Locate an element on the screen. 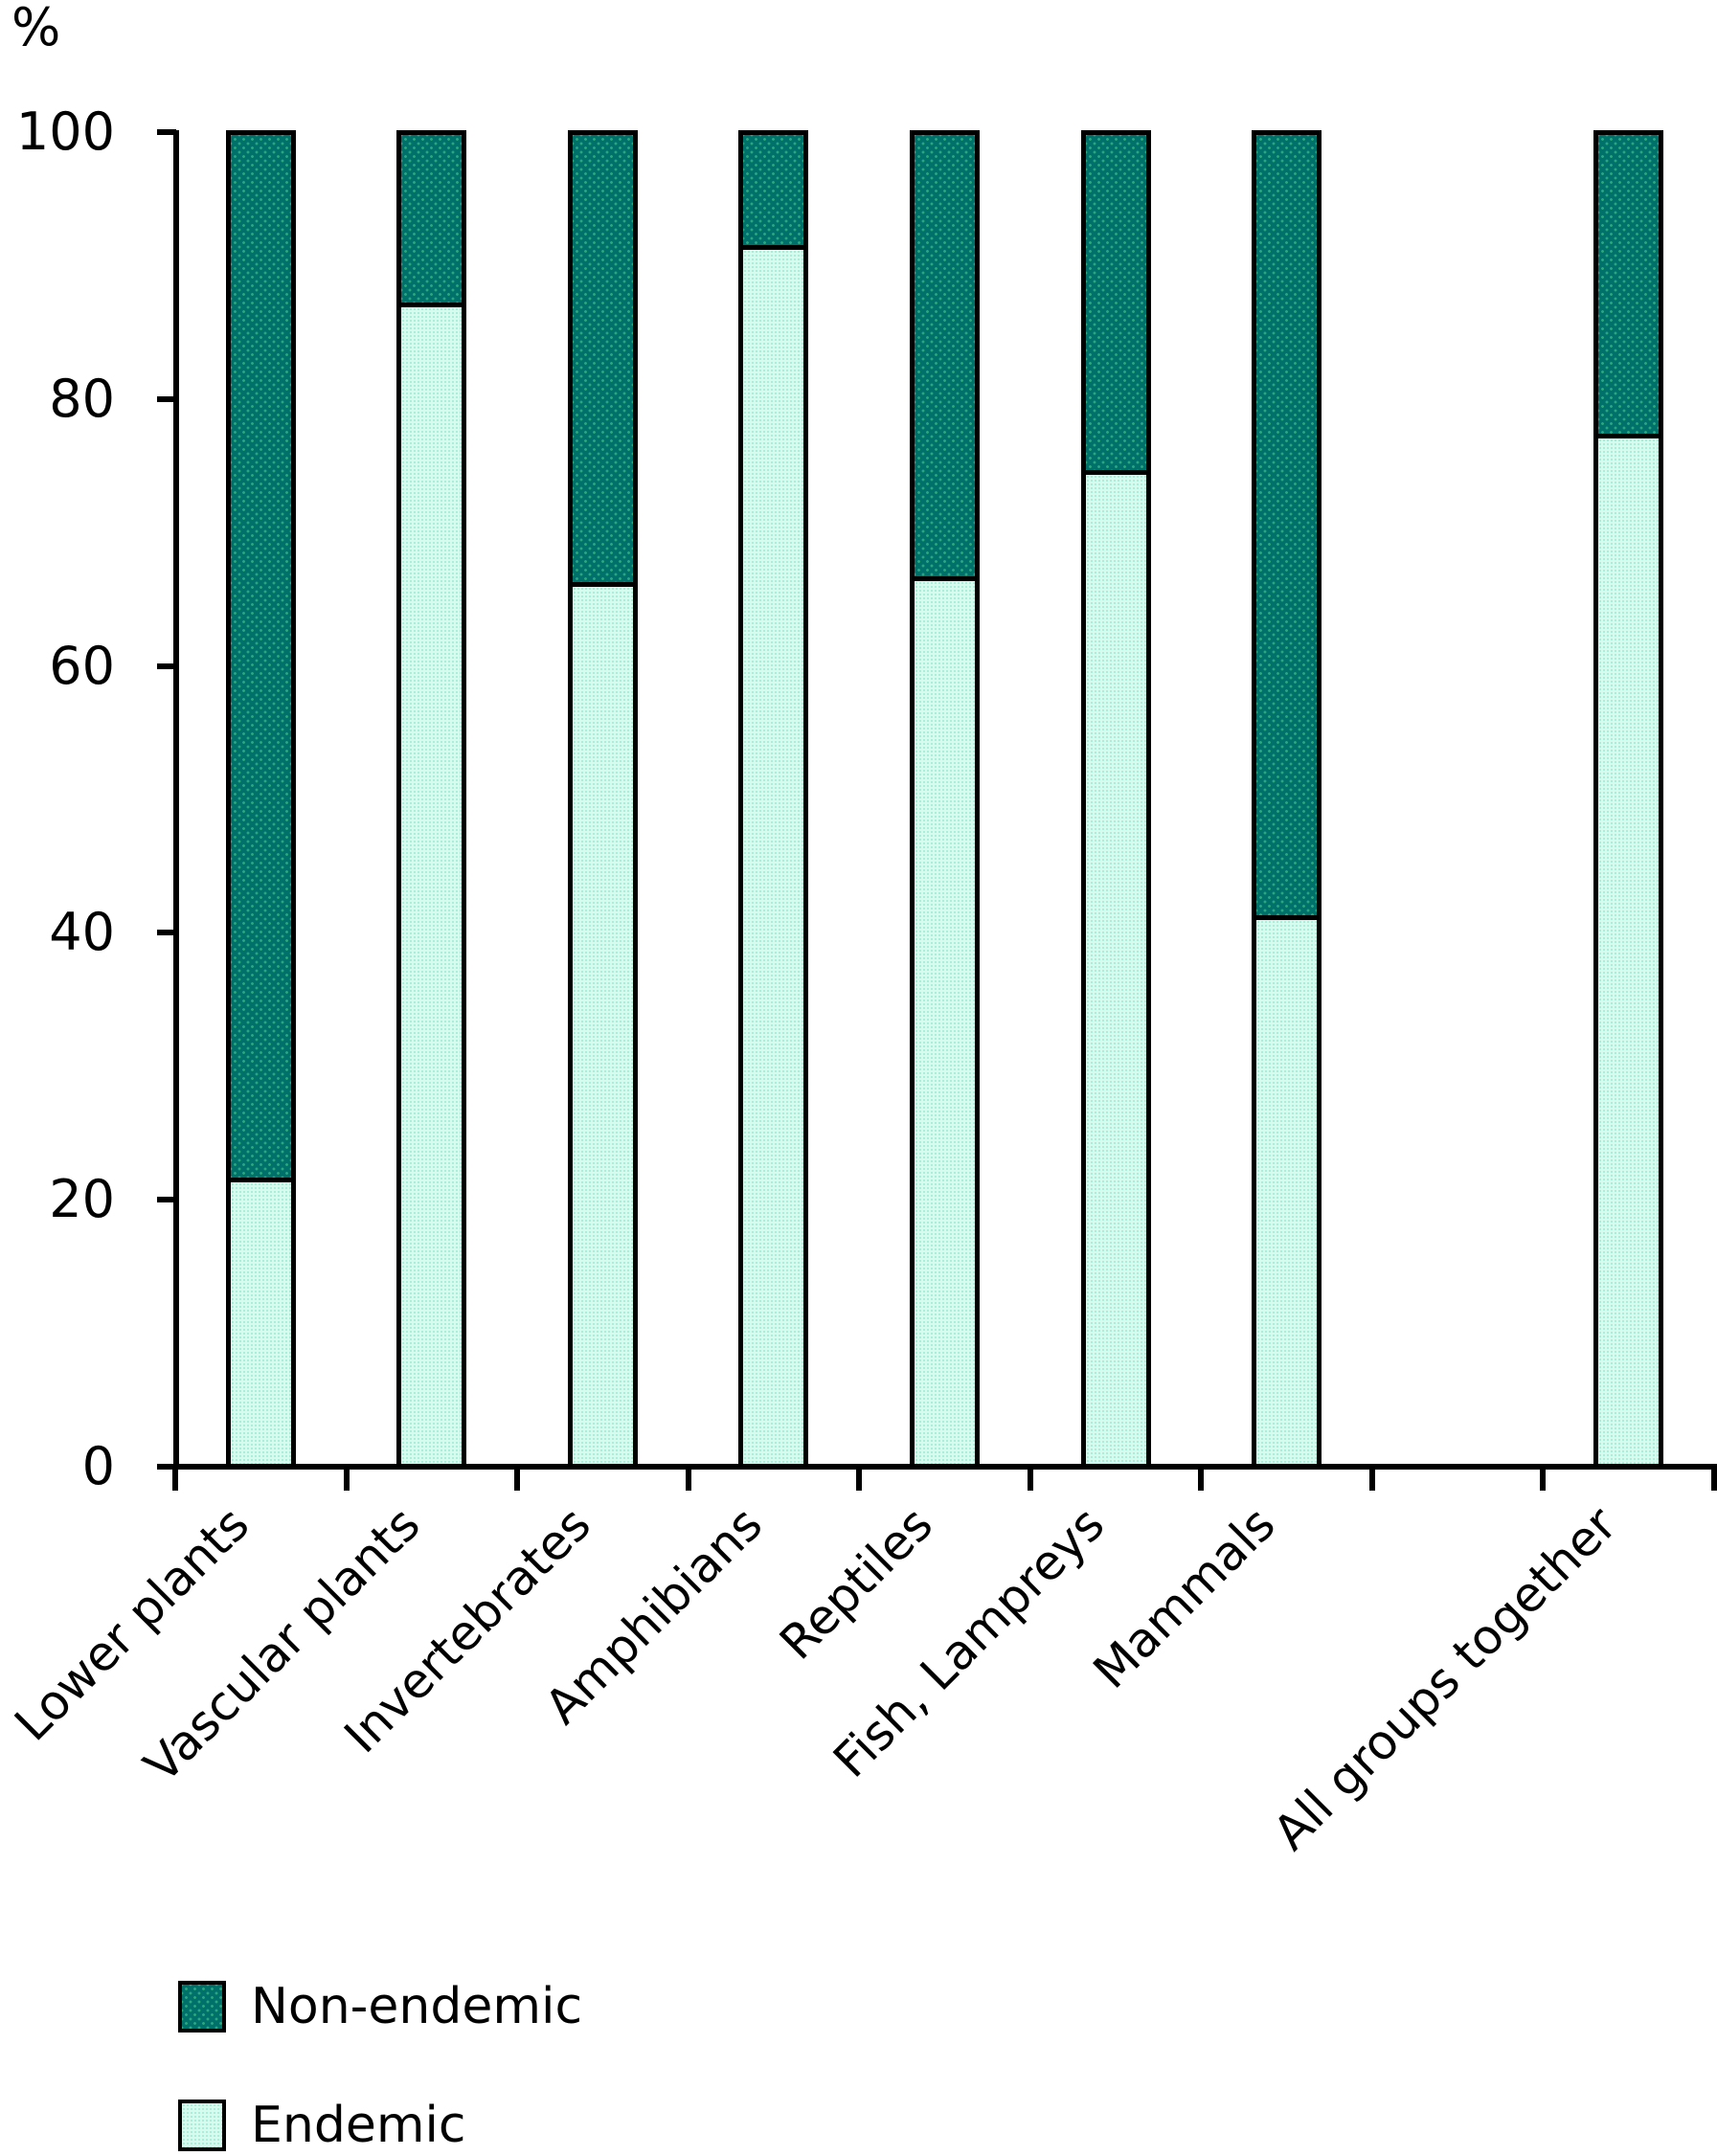  bar-reptiles is located at coordinates (945, 797).